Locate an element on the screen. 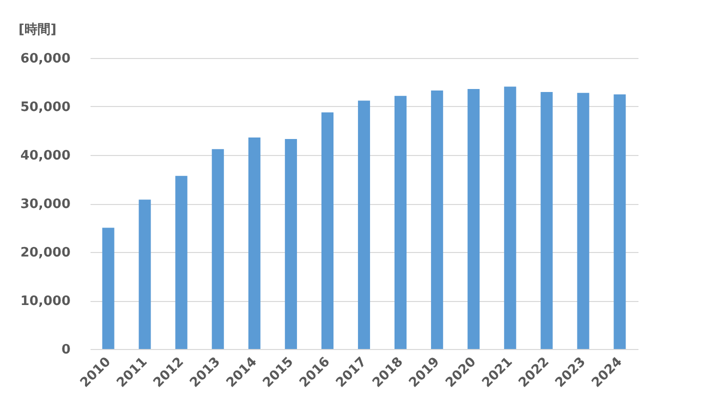 The image size is (706, 409). y-tick-label: 40,000 is located at coordinates (45, 156).